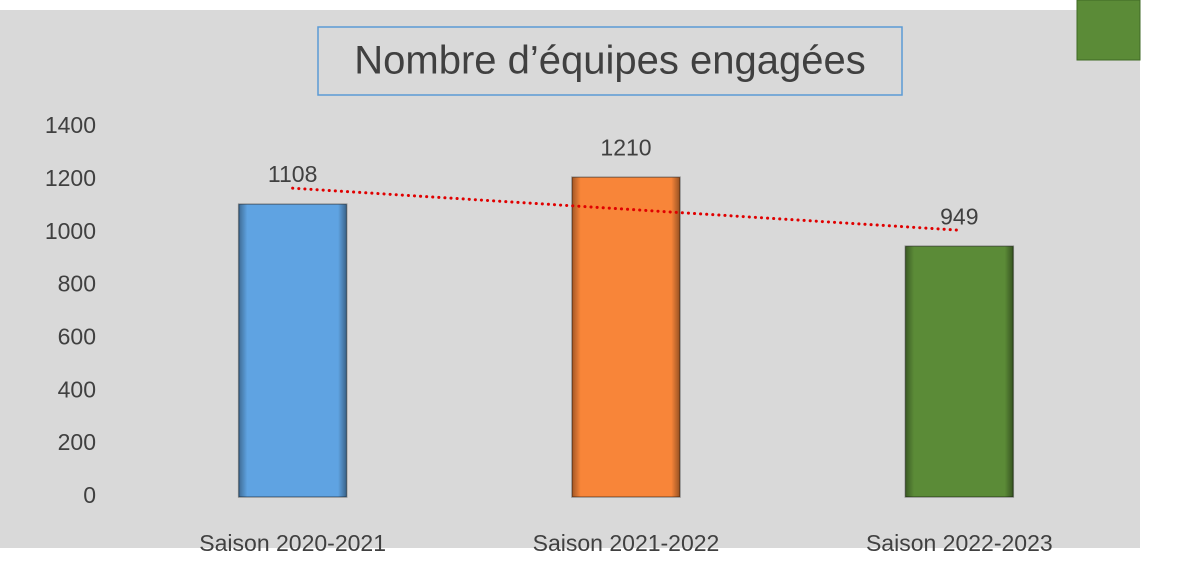  I want to click on y-tick-label: 1200, so click(70, 178).